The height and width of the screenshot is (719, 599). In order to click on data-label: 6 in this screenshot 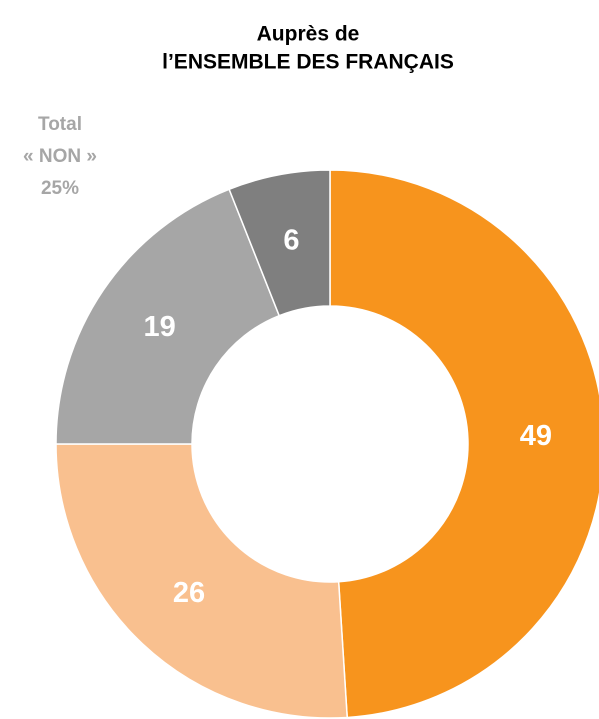, I will do `click(291, 240)`.